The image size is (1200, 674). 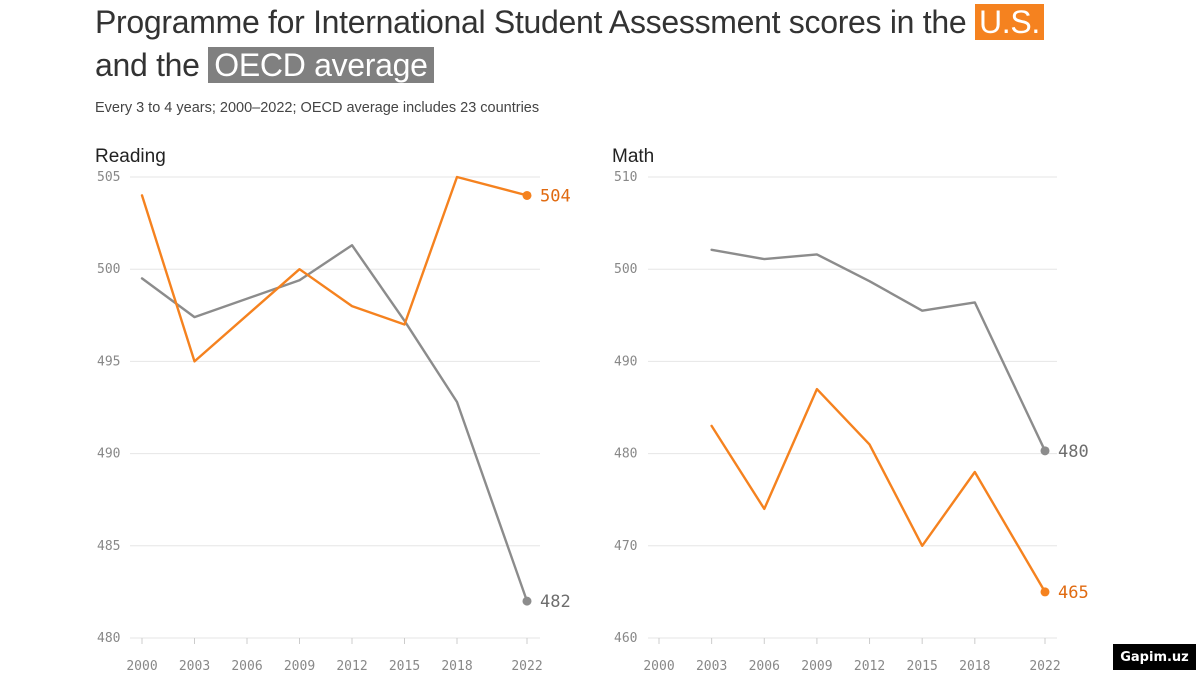 What do you see at coordinates (108, 269) in the screenshot?
I see `reading-y-tick-label: 500` at bounding box center [108, 269].